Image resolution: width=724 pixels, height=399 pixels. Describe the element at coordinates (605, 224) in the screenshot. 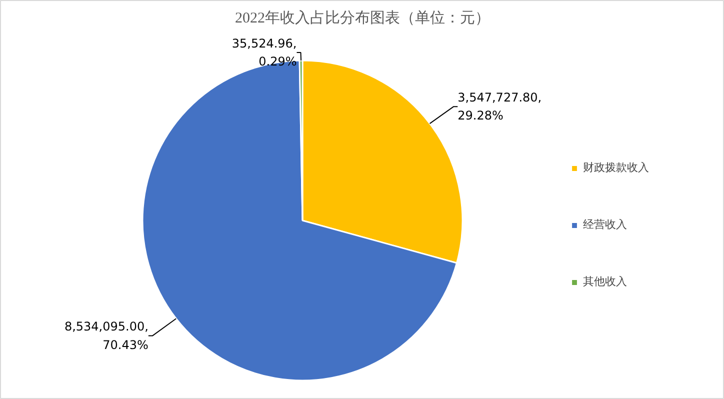

I see `legend-label: 经营收入` at that location.